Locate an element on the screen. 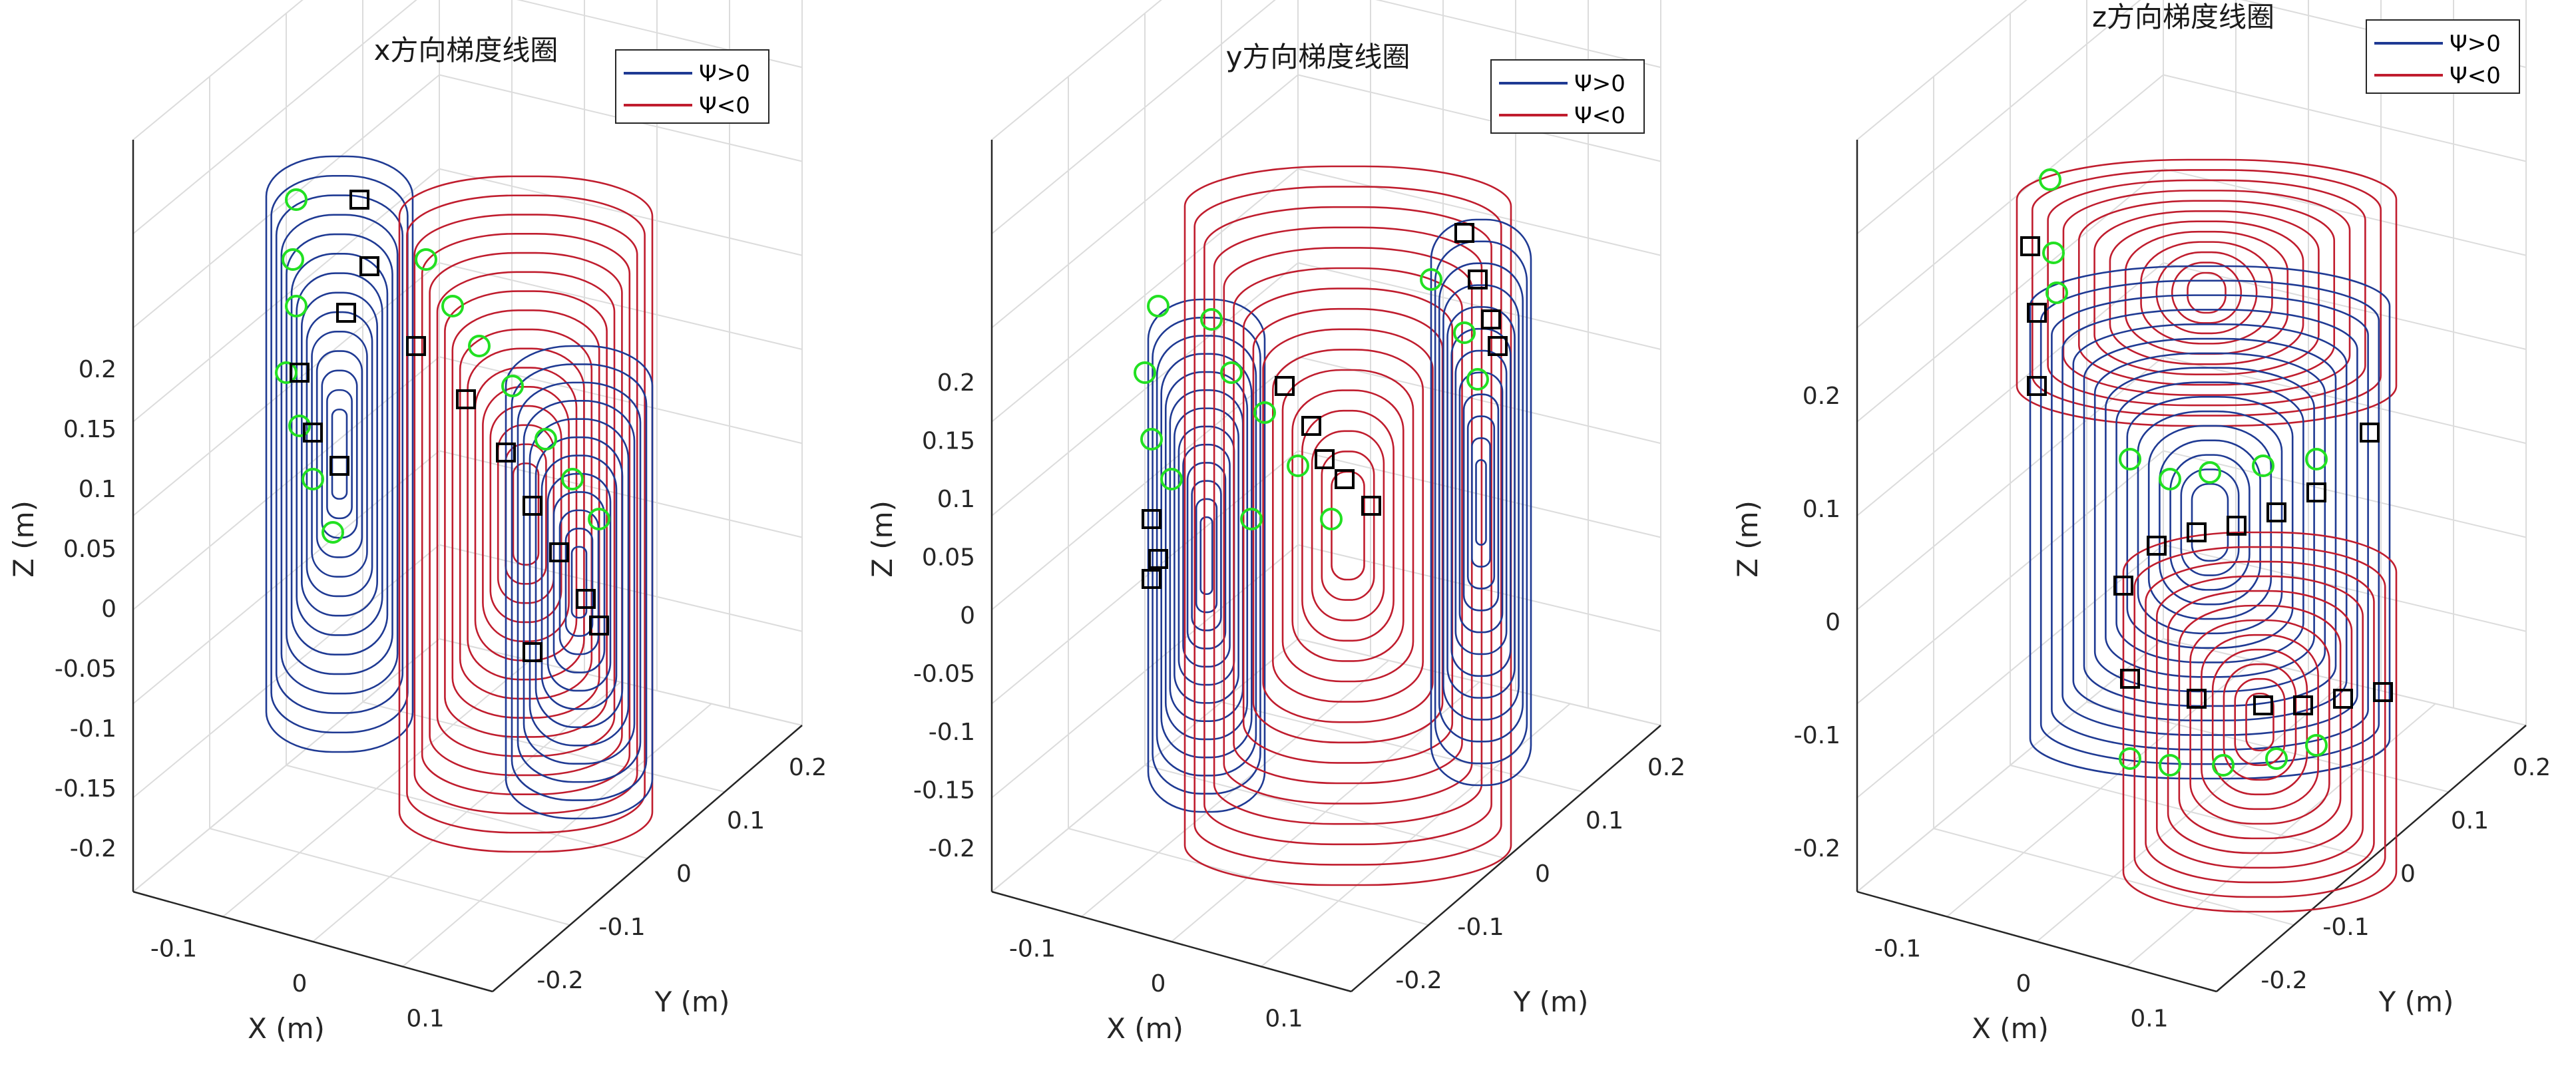 The height and width of the screenshot is (1092, 2576). z-tick-label: 0.05 is located at coordinates (948, 558).